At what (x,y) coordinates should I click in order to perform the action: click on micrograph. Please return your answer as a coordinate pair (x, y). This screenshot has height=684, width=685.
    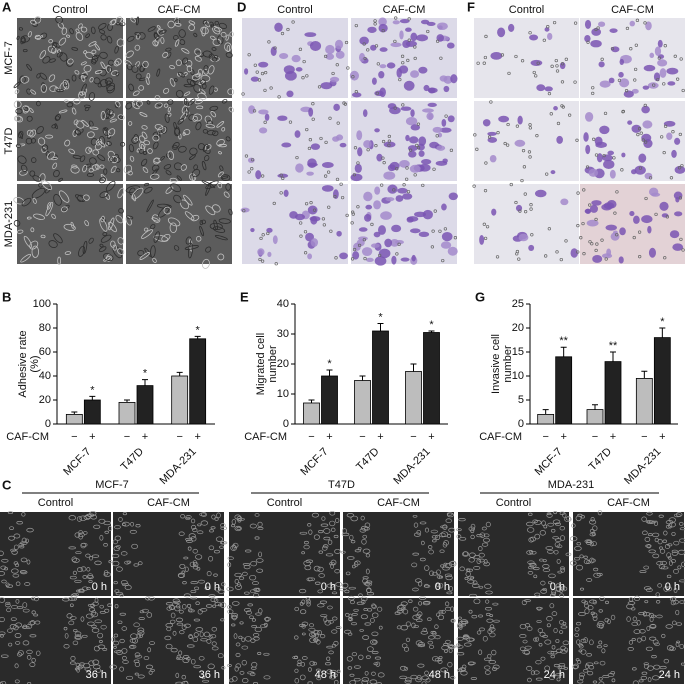
    Looking at the image, I should click on (398, 554).